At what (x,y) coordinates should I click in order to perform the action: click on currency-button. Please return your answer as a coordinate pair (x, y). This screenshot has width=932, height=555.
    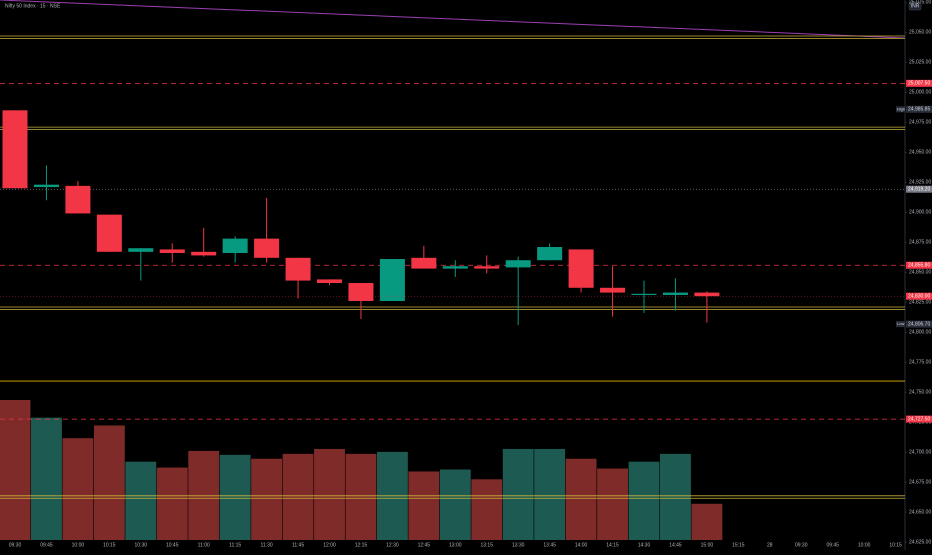
    Looking at the image, I should click on (915, 6).